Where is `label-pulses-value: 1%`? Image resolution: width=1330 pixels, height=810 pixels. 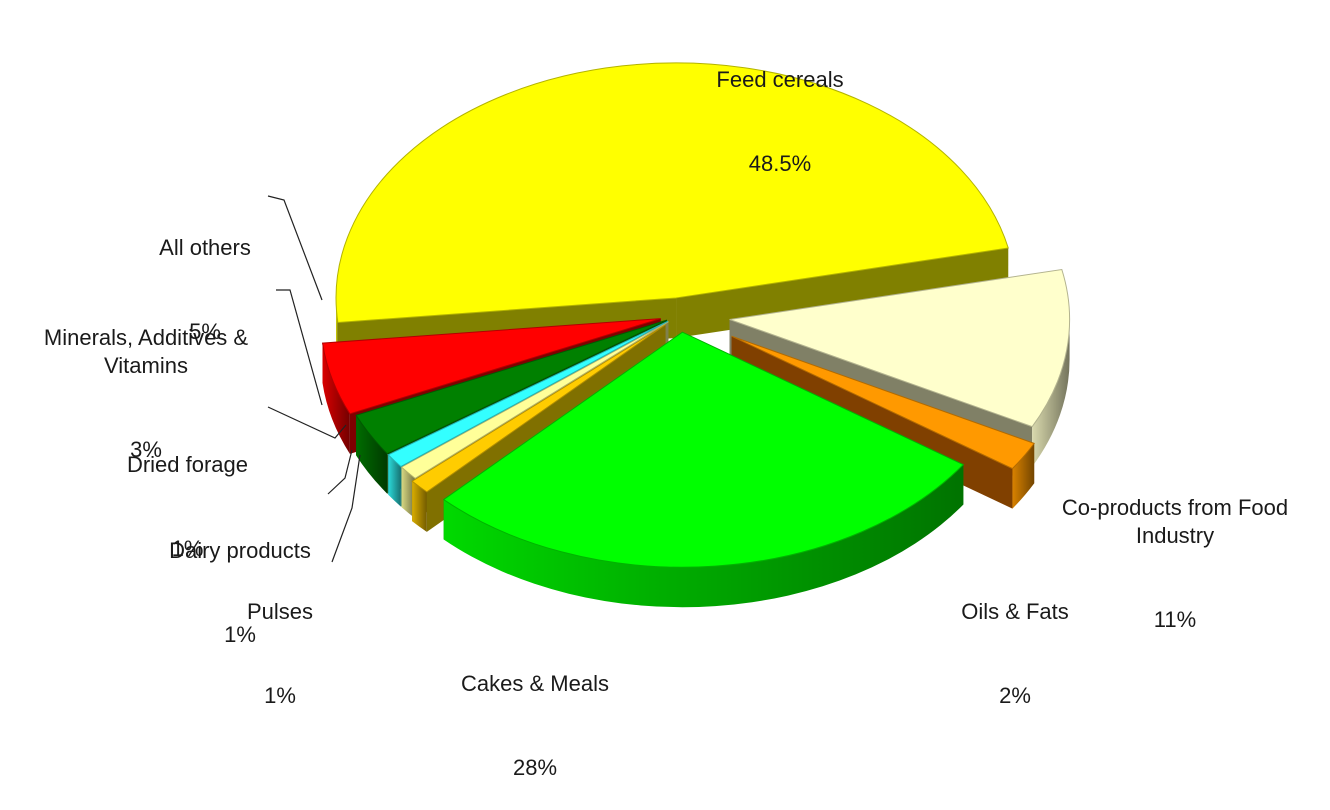 label-pulses-value: 1% is located at coordinates (280, 695).